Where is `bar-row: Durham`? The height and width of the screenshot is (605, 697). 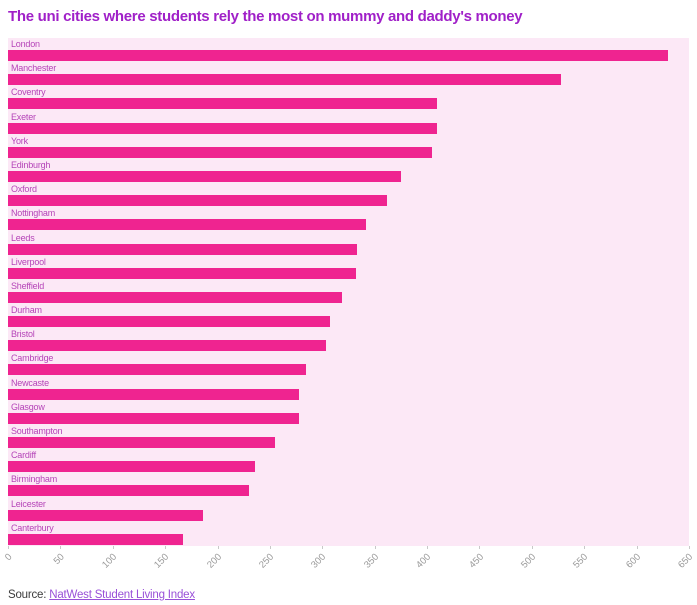
bar-row: Durham is located at coordinates (348, 316).